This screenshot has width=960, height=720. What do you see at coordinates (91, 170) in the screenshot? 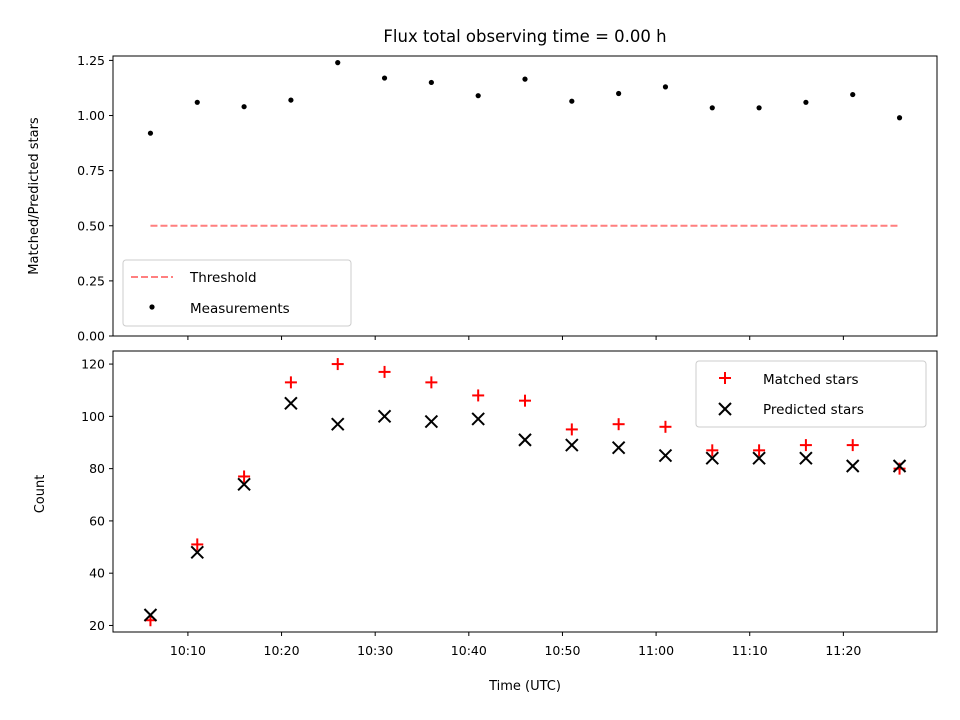
I see `top-y-tick-label: 0.75` at bounding box center [91, 170].